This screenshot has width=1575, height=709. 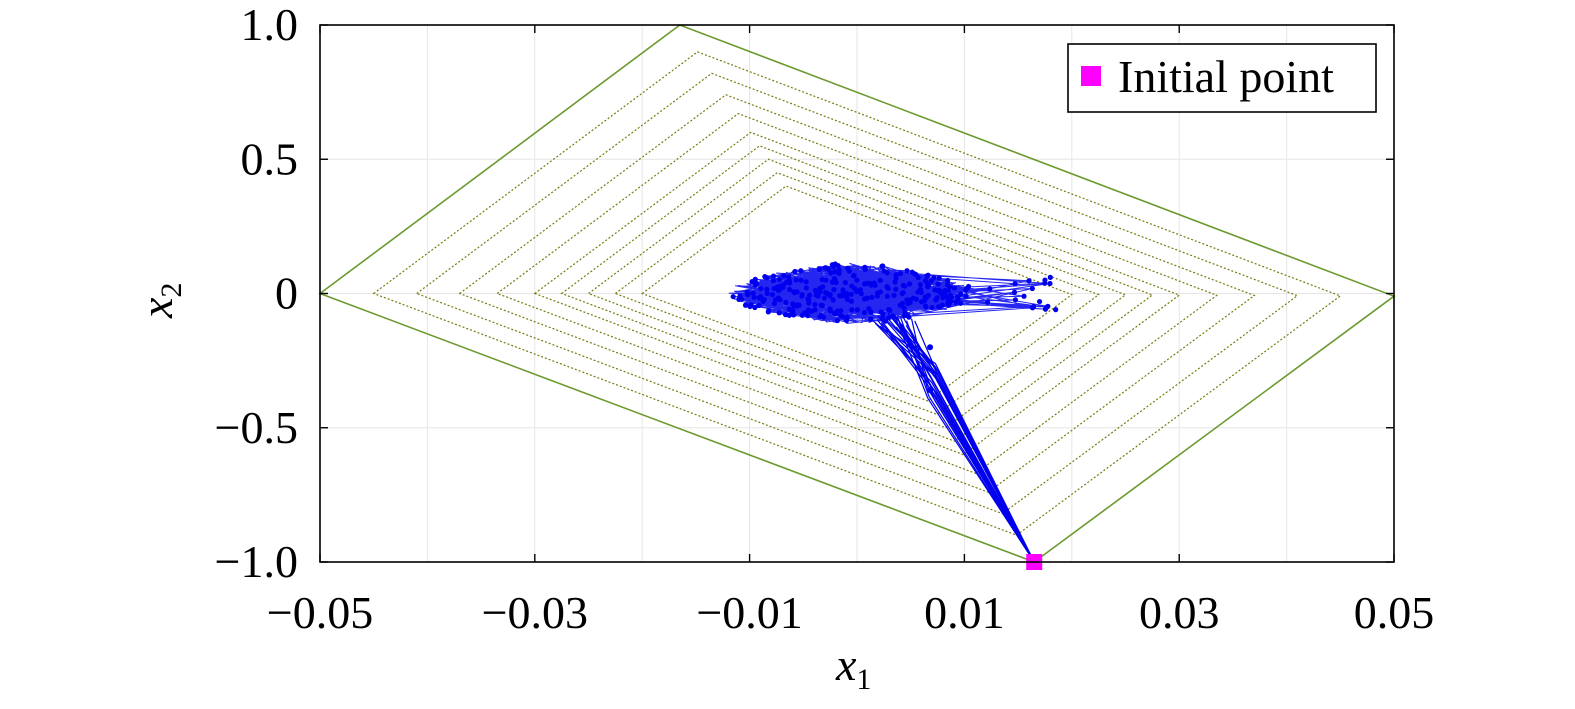 I want to click on y-tick-label: 0.5, so click(x=270, y=158).